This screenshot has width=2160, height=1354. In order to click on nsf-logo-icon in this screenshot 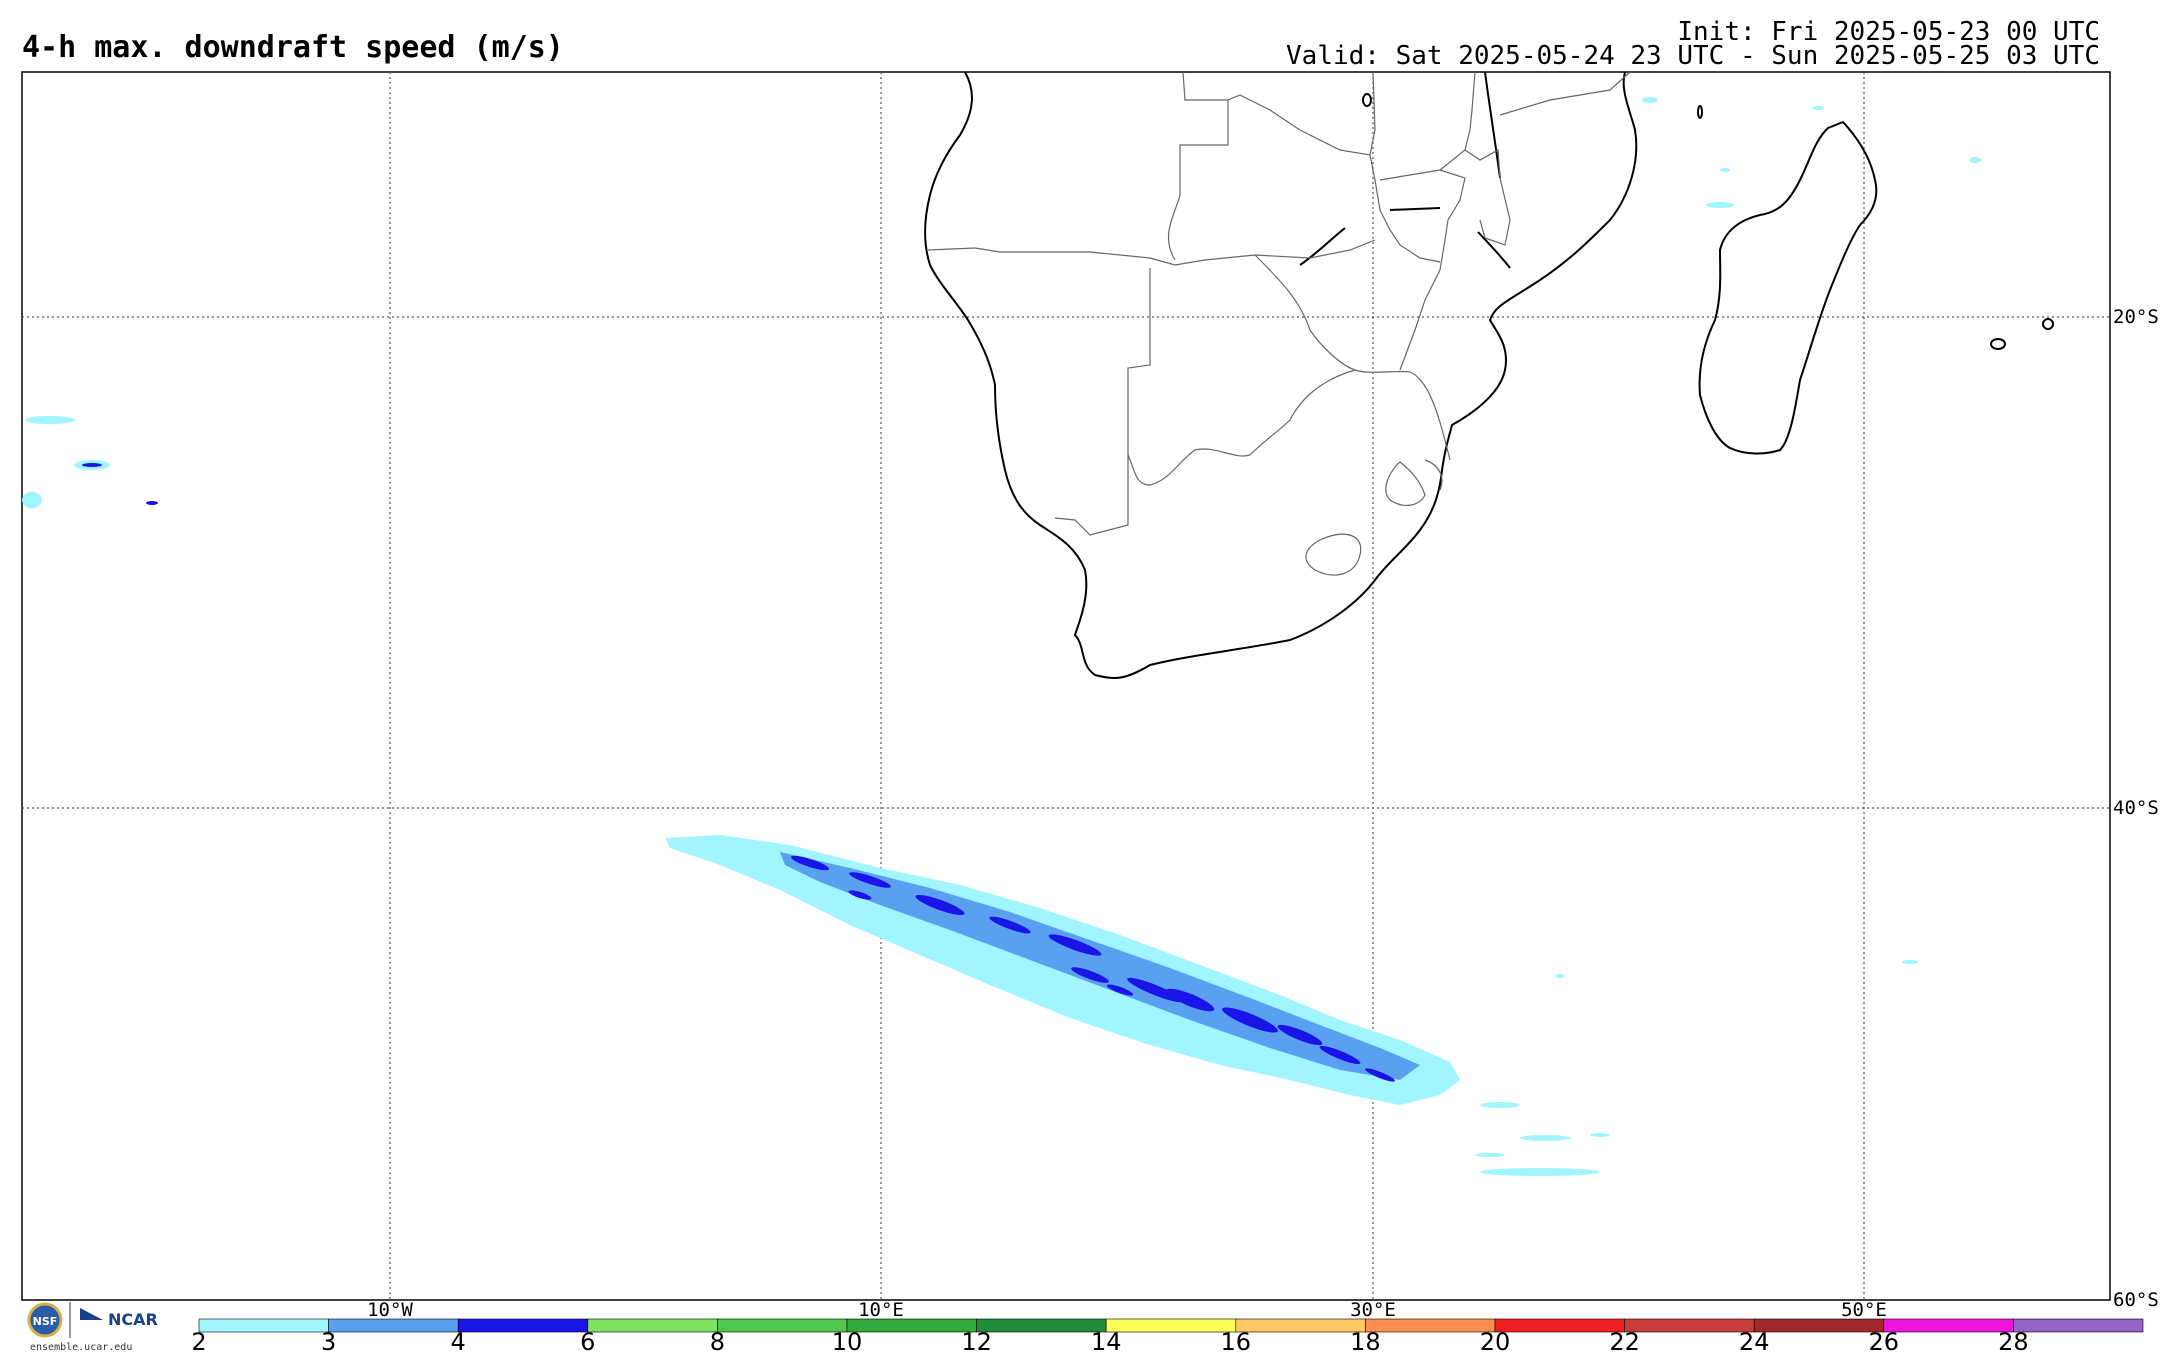, I will do `click(45, 1320)`.